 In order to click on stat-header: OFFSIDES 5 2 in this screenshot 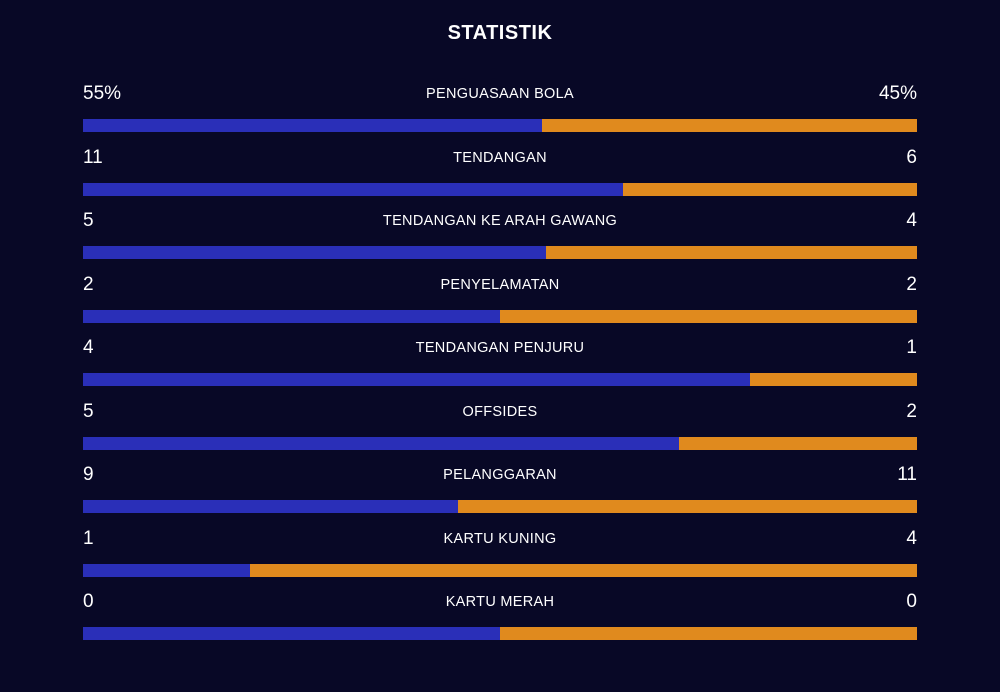, I will do `click(500, 412)`.